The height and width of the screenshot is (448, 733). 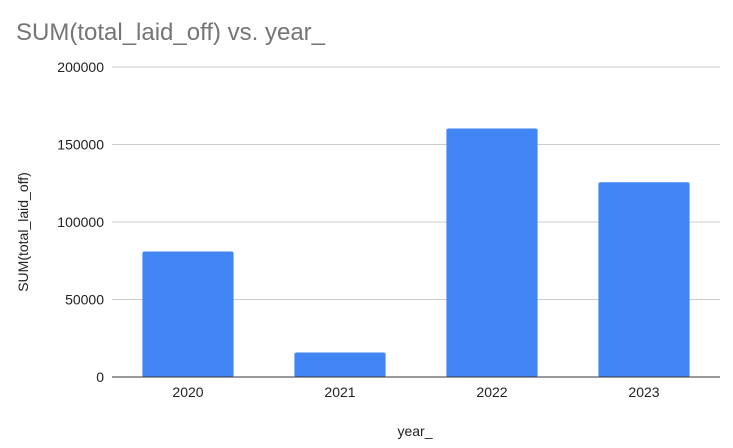 I want to click on y-tick-label: 50000, so click(x=84, y=300).